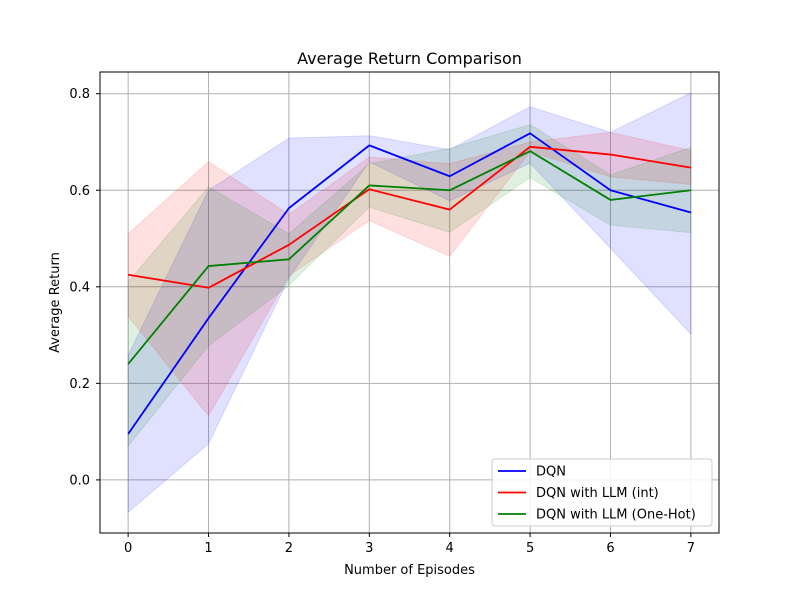 This screenshot has width=799, height=603. I want to click on x-tick-label: 2, so click(289, 548).